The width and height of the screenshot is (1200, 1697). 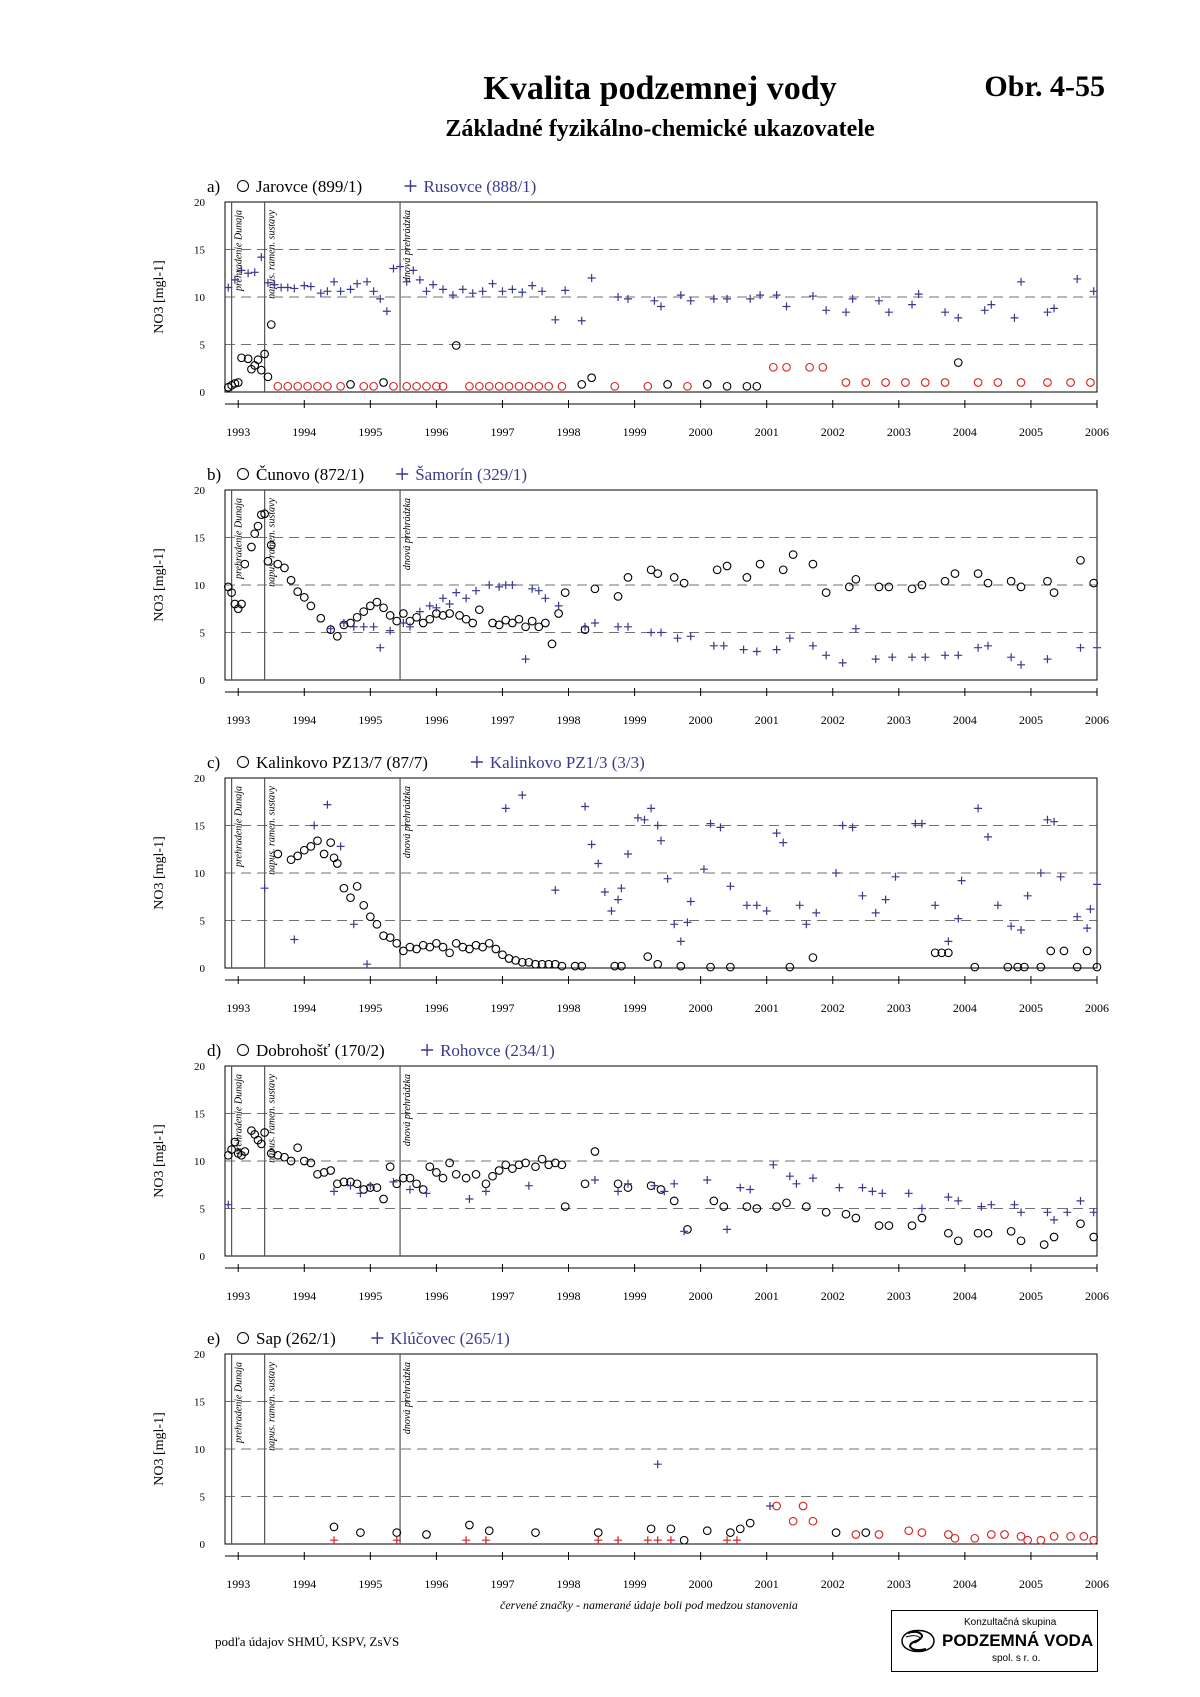 I want to click on panel-label: b), so click(x=214, y=474).